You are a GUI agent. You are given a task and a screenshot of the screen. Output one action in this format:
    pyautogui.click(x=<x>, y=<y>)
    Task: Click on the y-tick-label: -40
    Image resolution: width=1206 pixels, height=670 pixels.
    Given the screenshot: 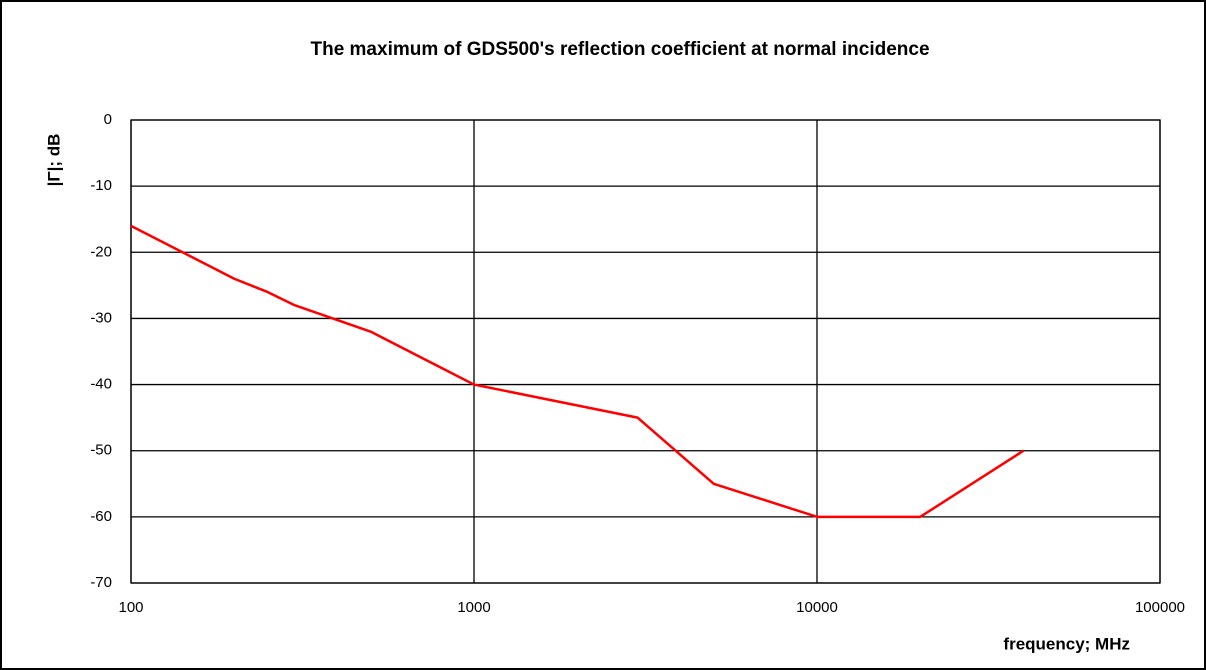 What is the action you would take?
    pyautogui.click(x=101, y=384)
    